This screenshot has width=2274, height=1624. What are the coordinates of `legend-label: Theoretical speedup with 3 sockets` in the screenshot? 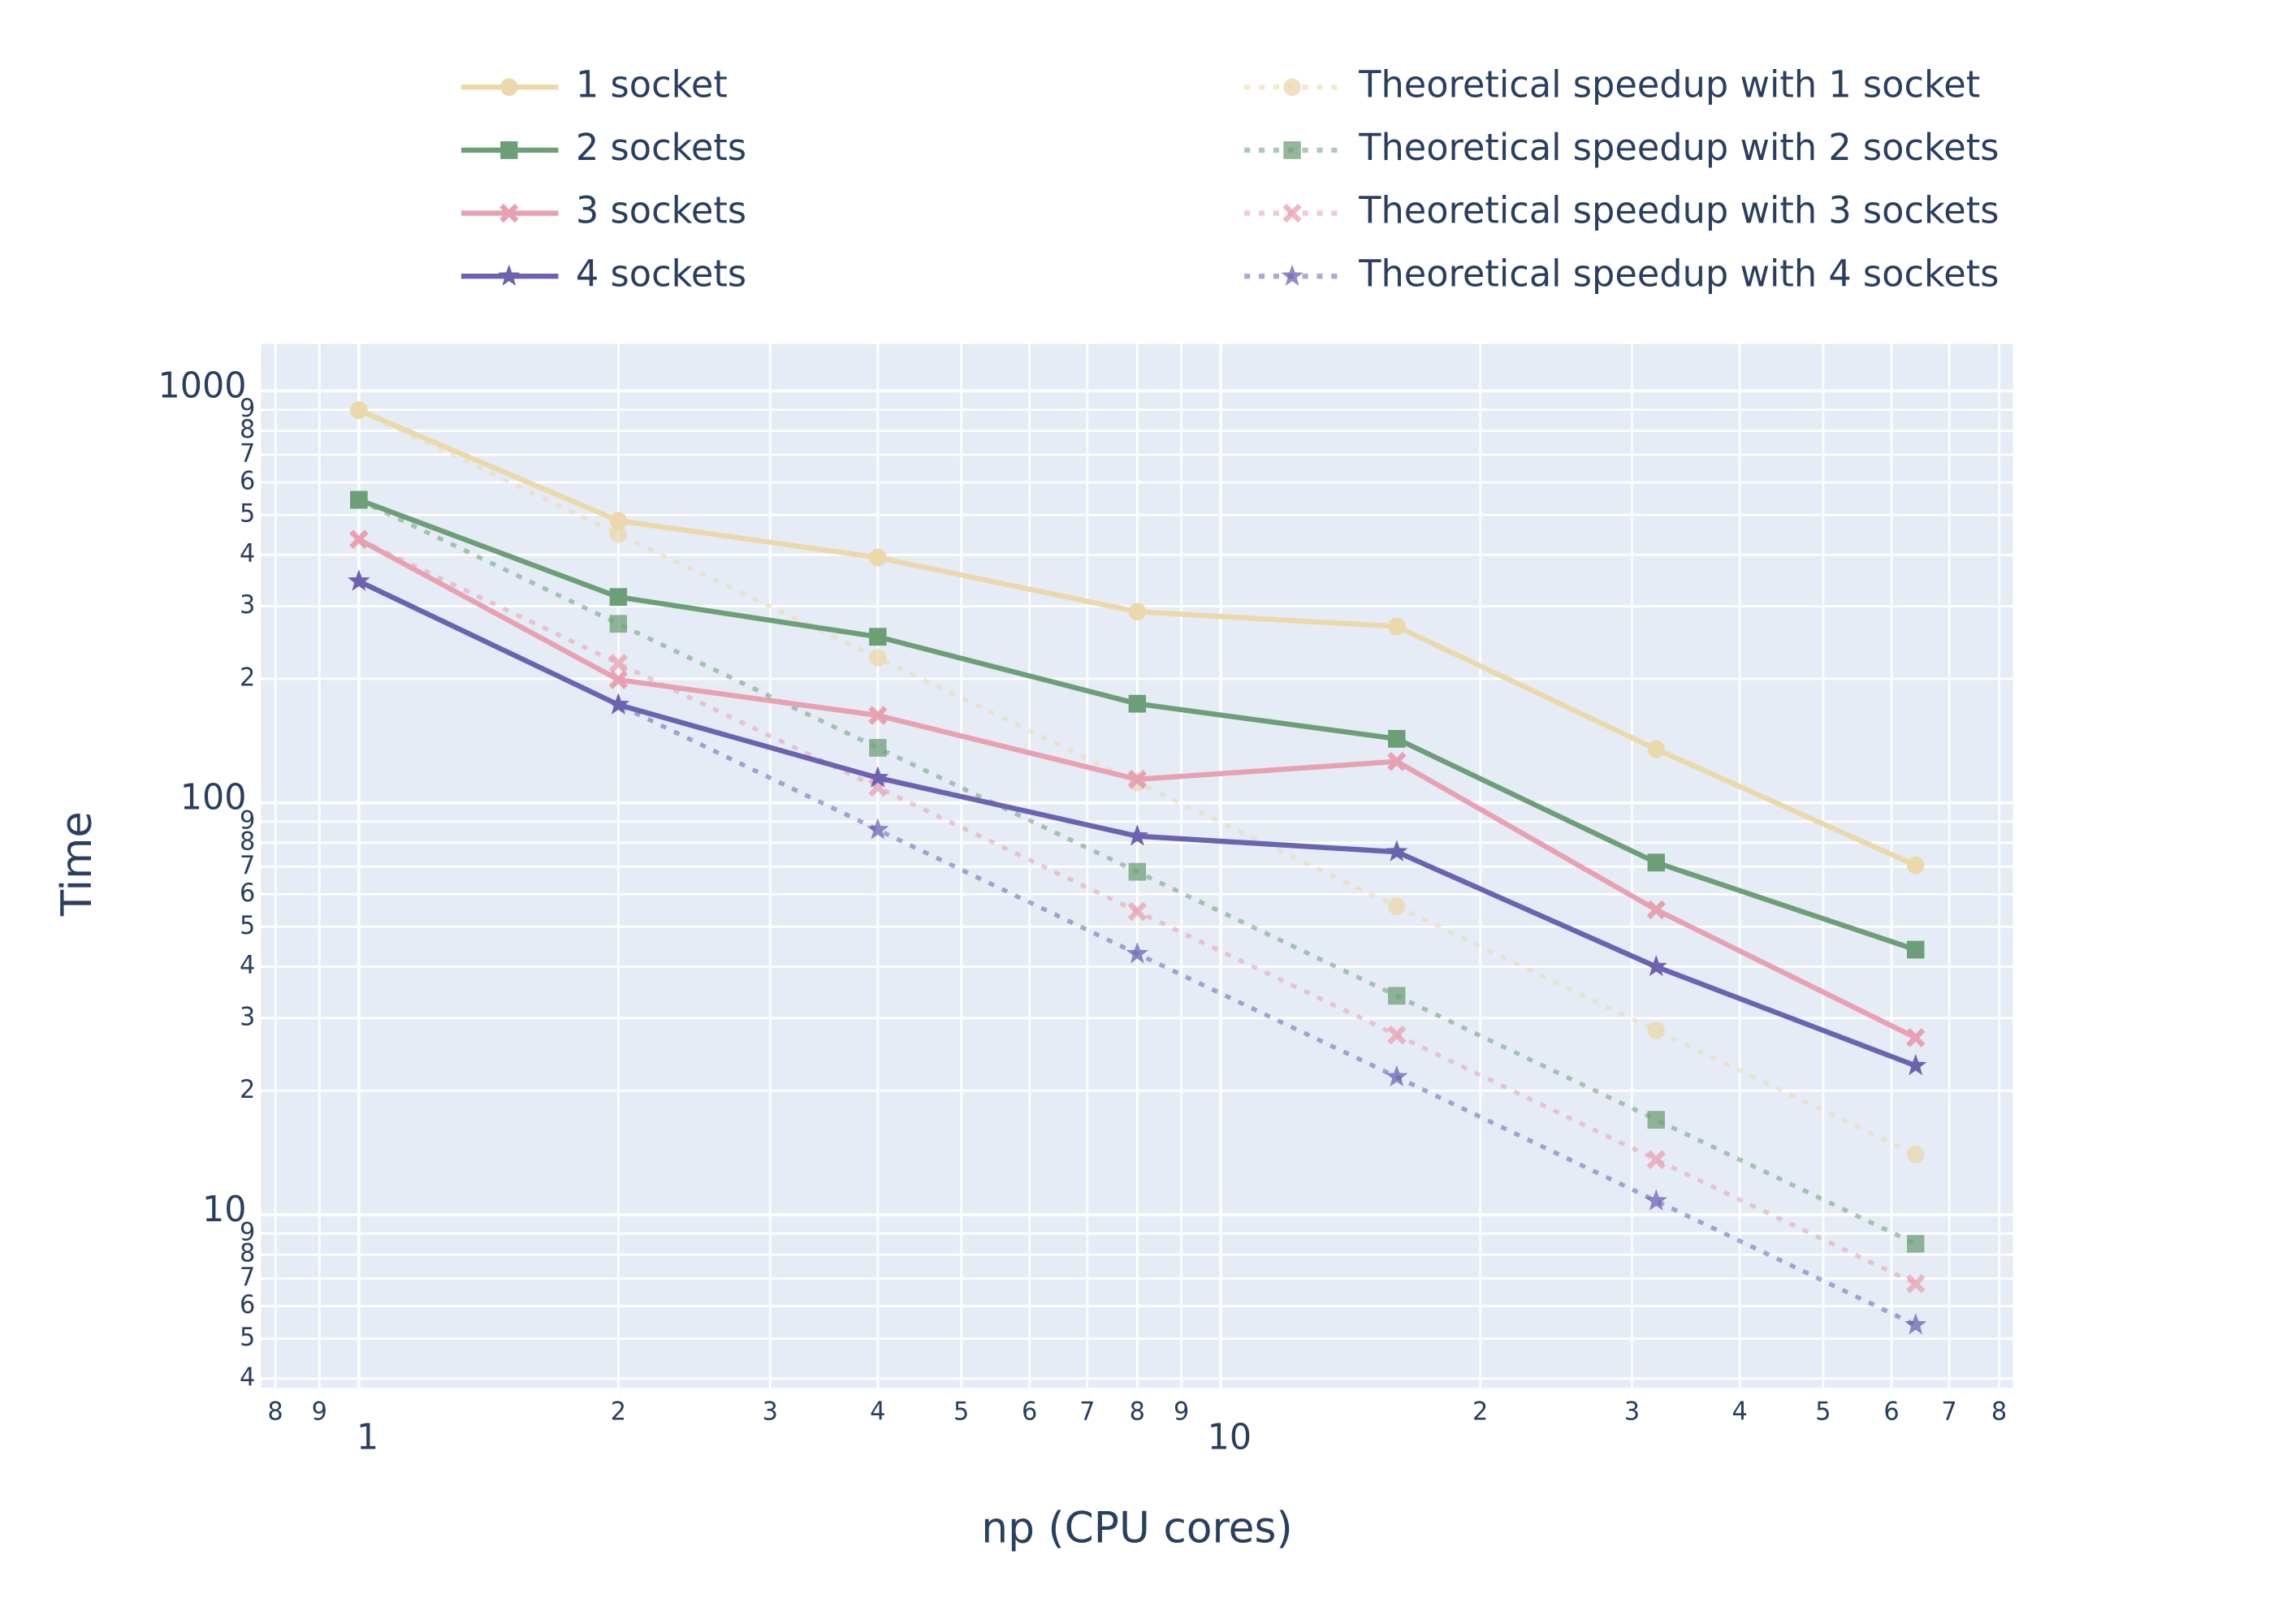 It's located at (1678, 209).